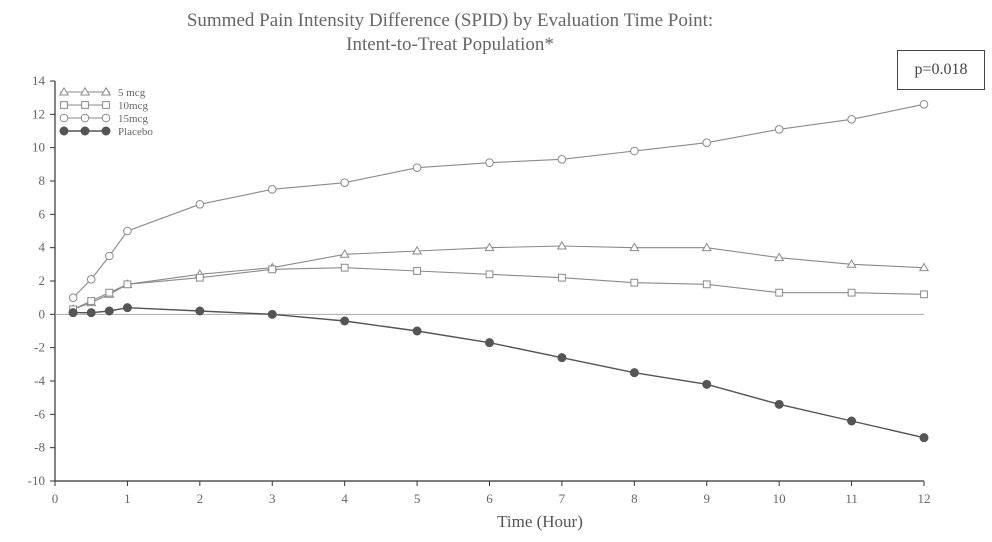 The width and height of the screenshot is (992, 542). Describe the element at coordinates (38, 113) in the screenshot. I see `y-tick-label: 12` at that location.